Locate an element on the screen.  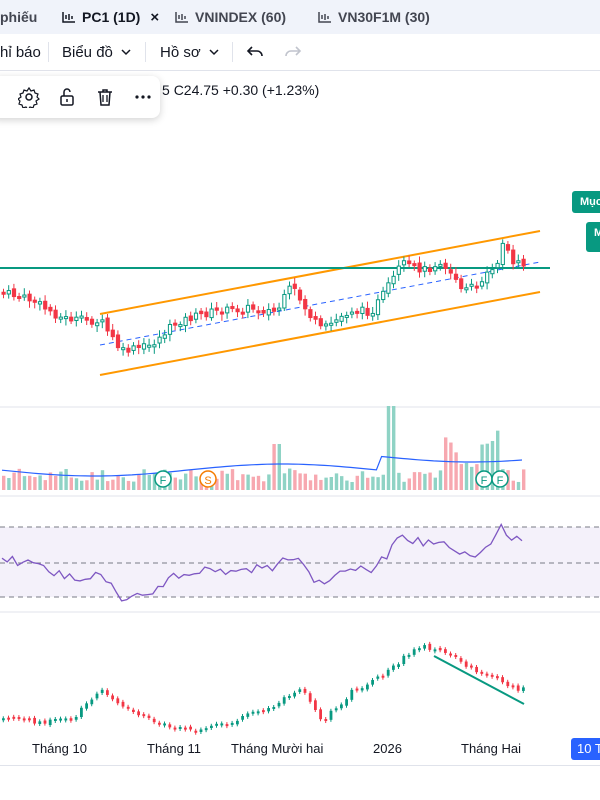
marker-s: S is located at coordinates (208, 479).